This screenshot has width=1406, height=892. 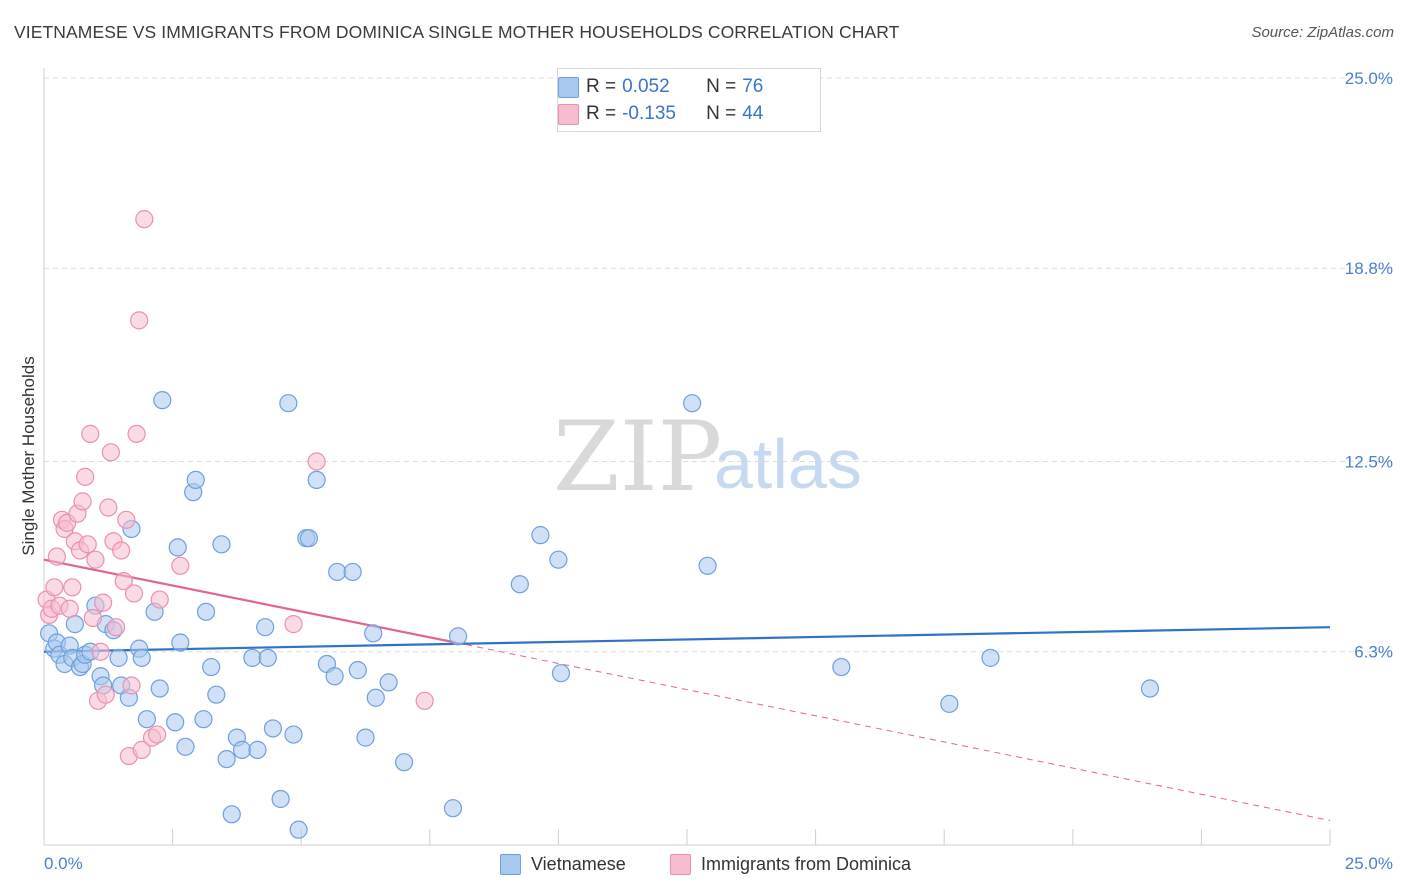 What do you see at coordinates (1369, 462) in the screenshot?
I see `y-tick-label: 12.5%` at bounding box center [1369, 462].